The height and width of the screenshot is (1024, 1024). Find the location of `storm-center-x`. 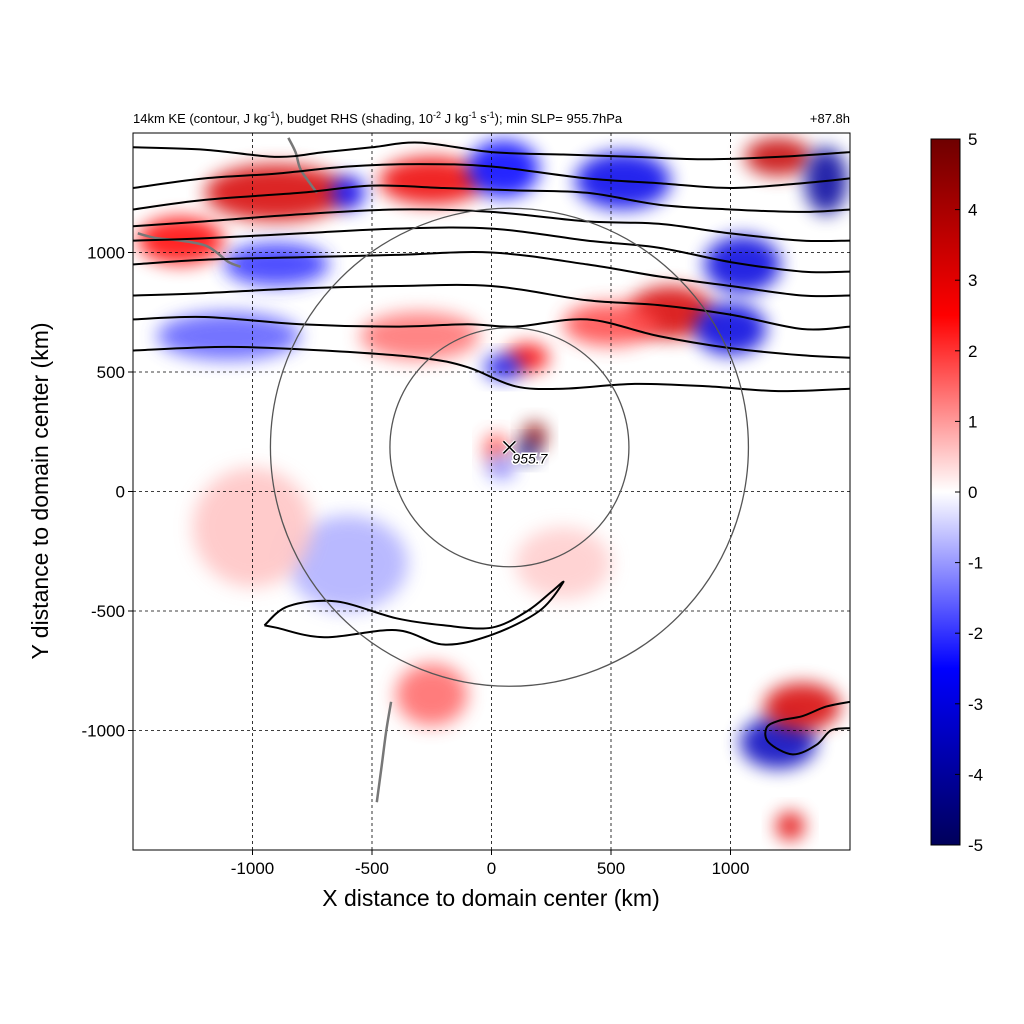

storm-center-x is located at coordinates (509, 447).